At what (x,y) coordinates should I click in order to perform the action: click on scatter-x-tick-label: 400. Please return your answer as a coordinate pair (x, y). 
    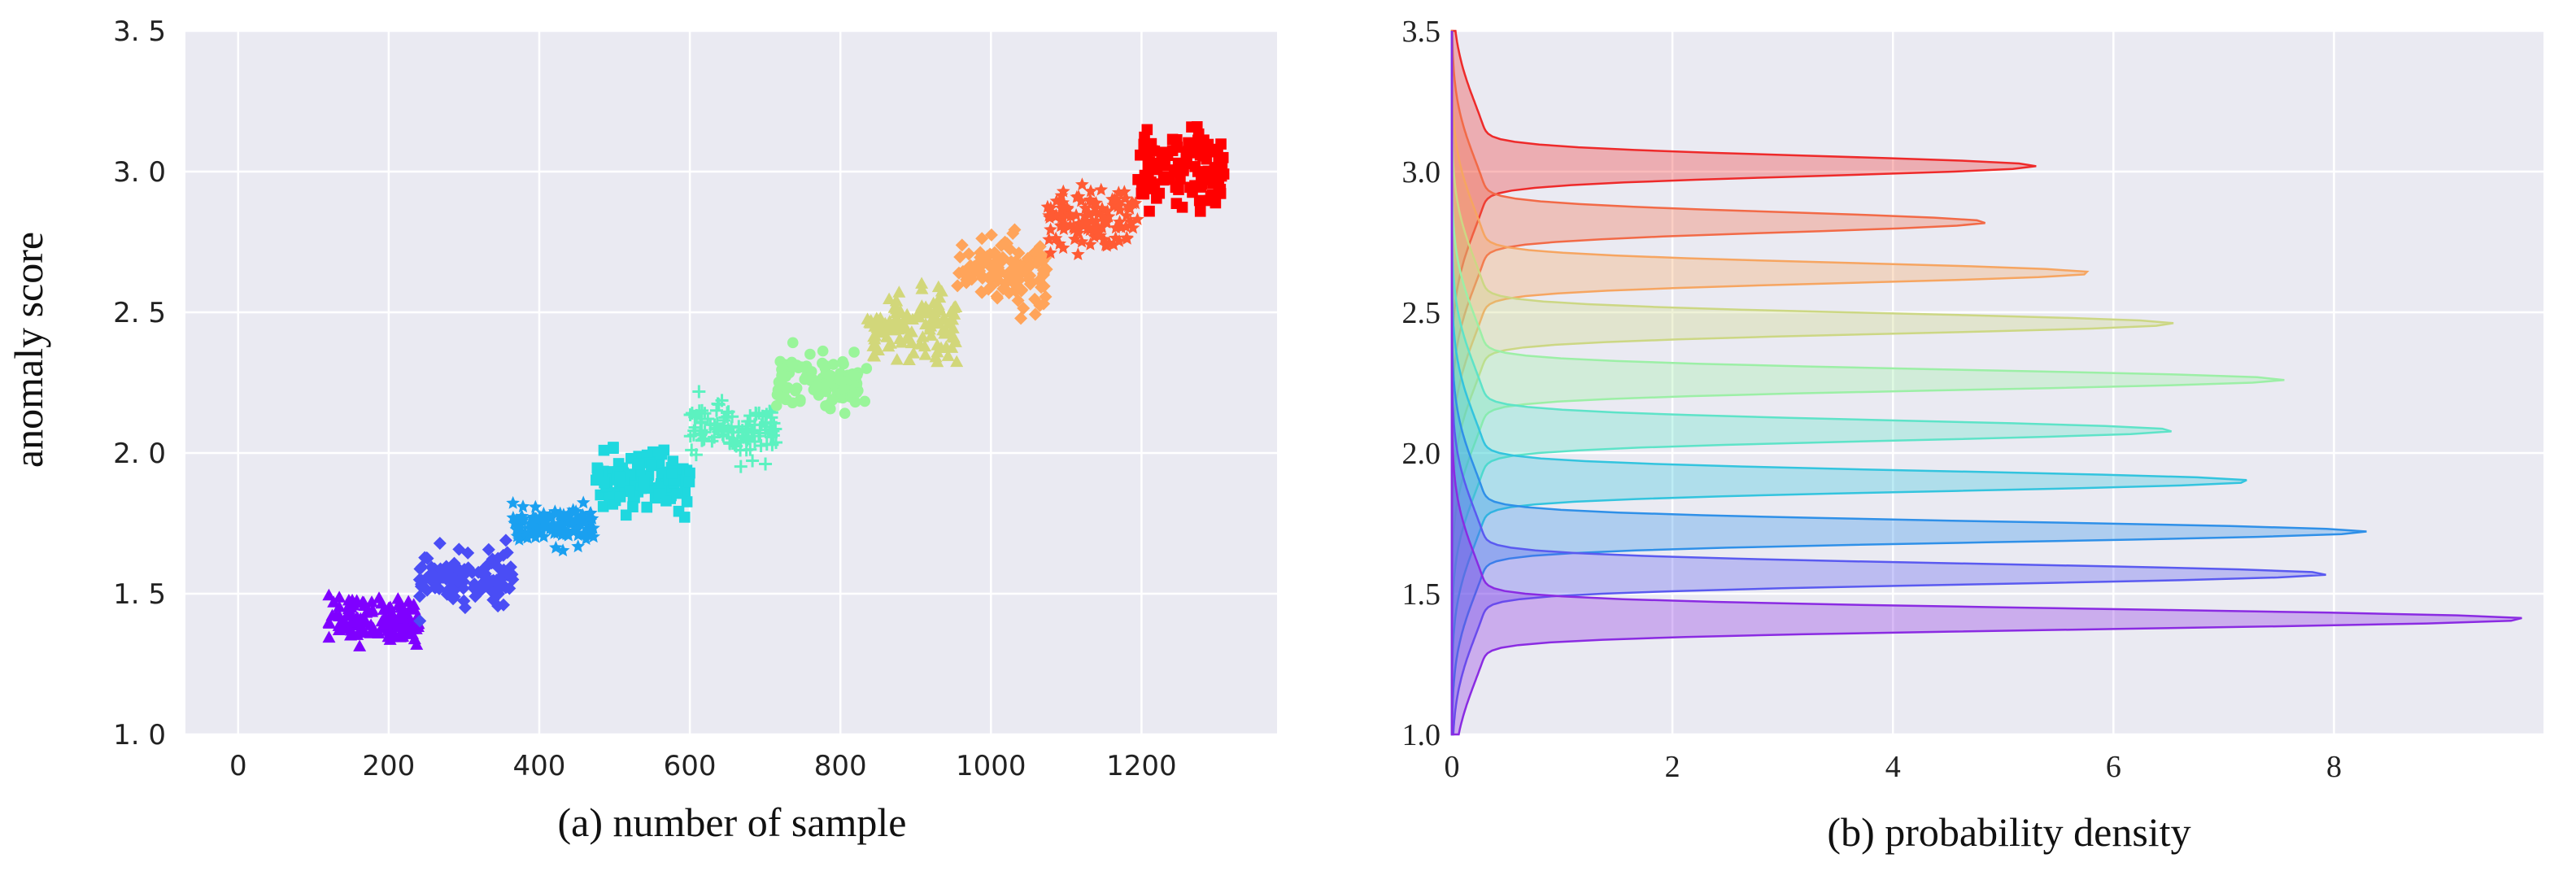
    Looking at the image, I should click on (539, 766).